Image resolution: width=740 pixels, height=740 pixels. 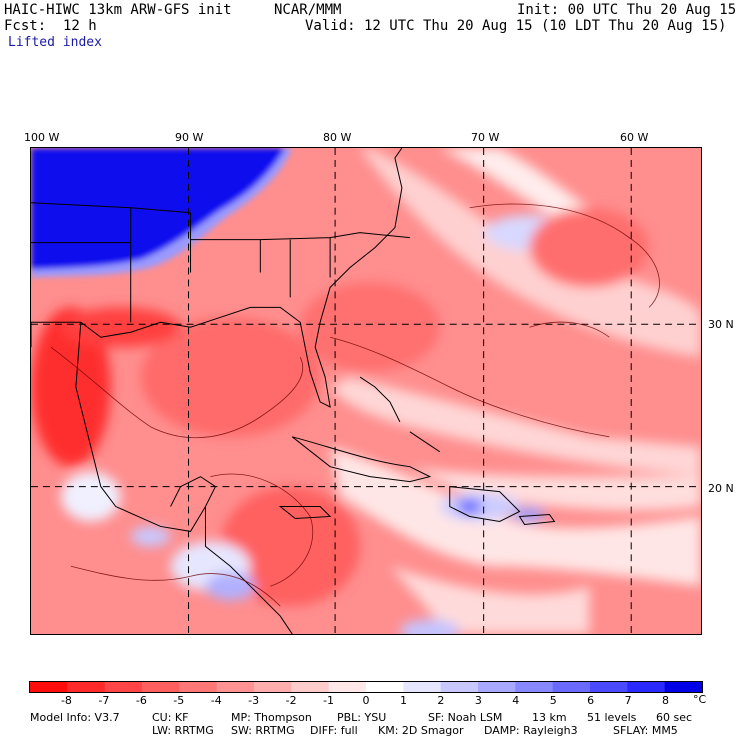 What do you see at coordinates (216, 700) in the screenshot?
I see `colorbar-tick-label: -4` at bounding box center [216, 700].